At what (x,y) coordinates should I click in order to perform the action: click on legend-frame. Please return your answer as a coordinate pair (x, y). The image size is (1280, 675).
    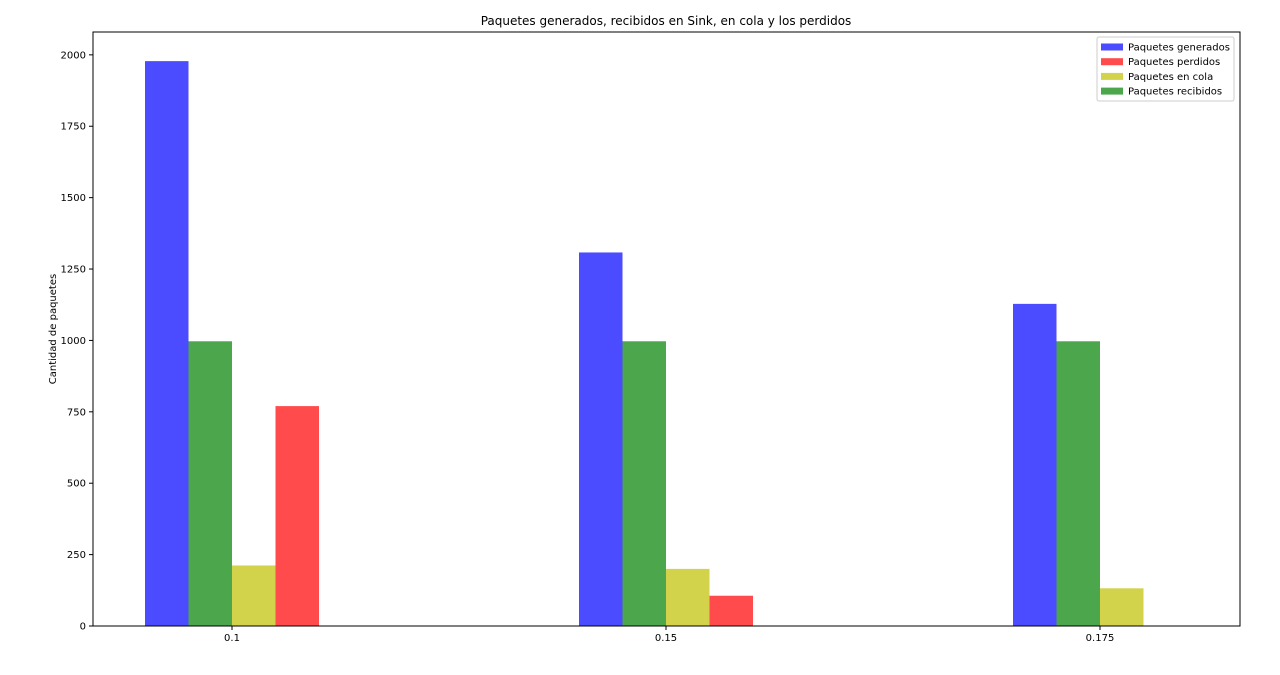
    Looking at the image, I should click on (1165, 69).